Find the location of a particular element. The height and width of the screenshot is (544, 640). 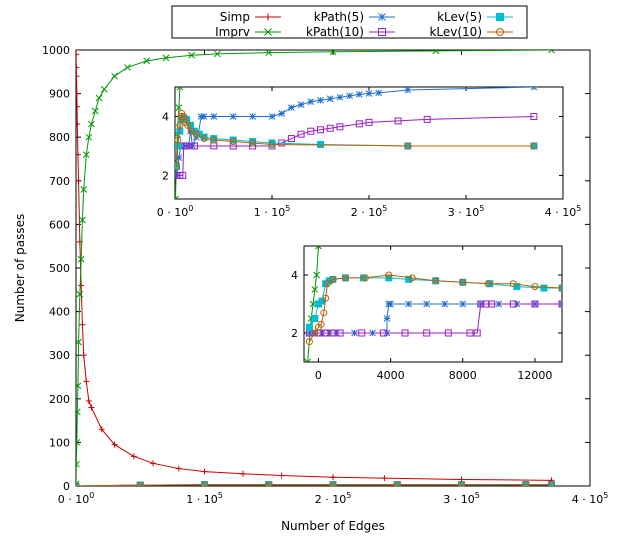

legend-entry-klev-10: kLev(10) is located at coordinates (471, 32).